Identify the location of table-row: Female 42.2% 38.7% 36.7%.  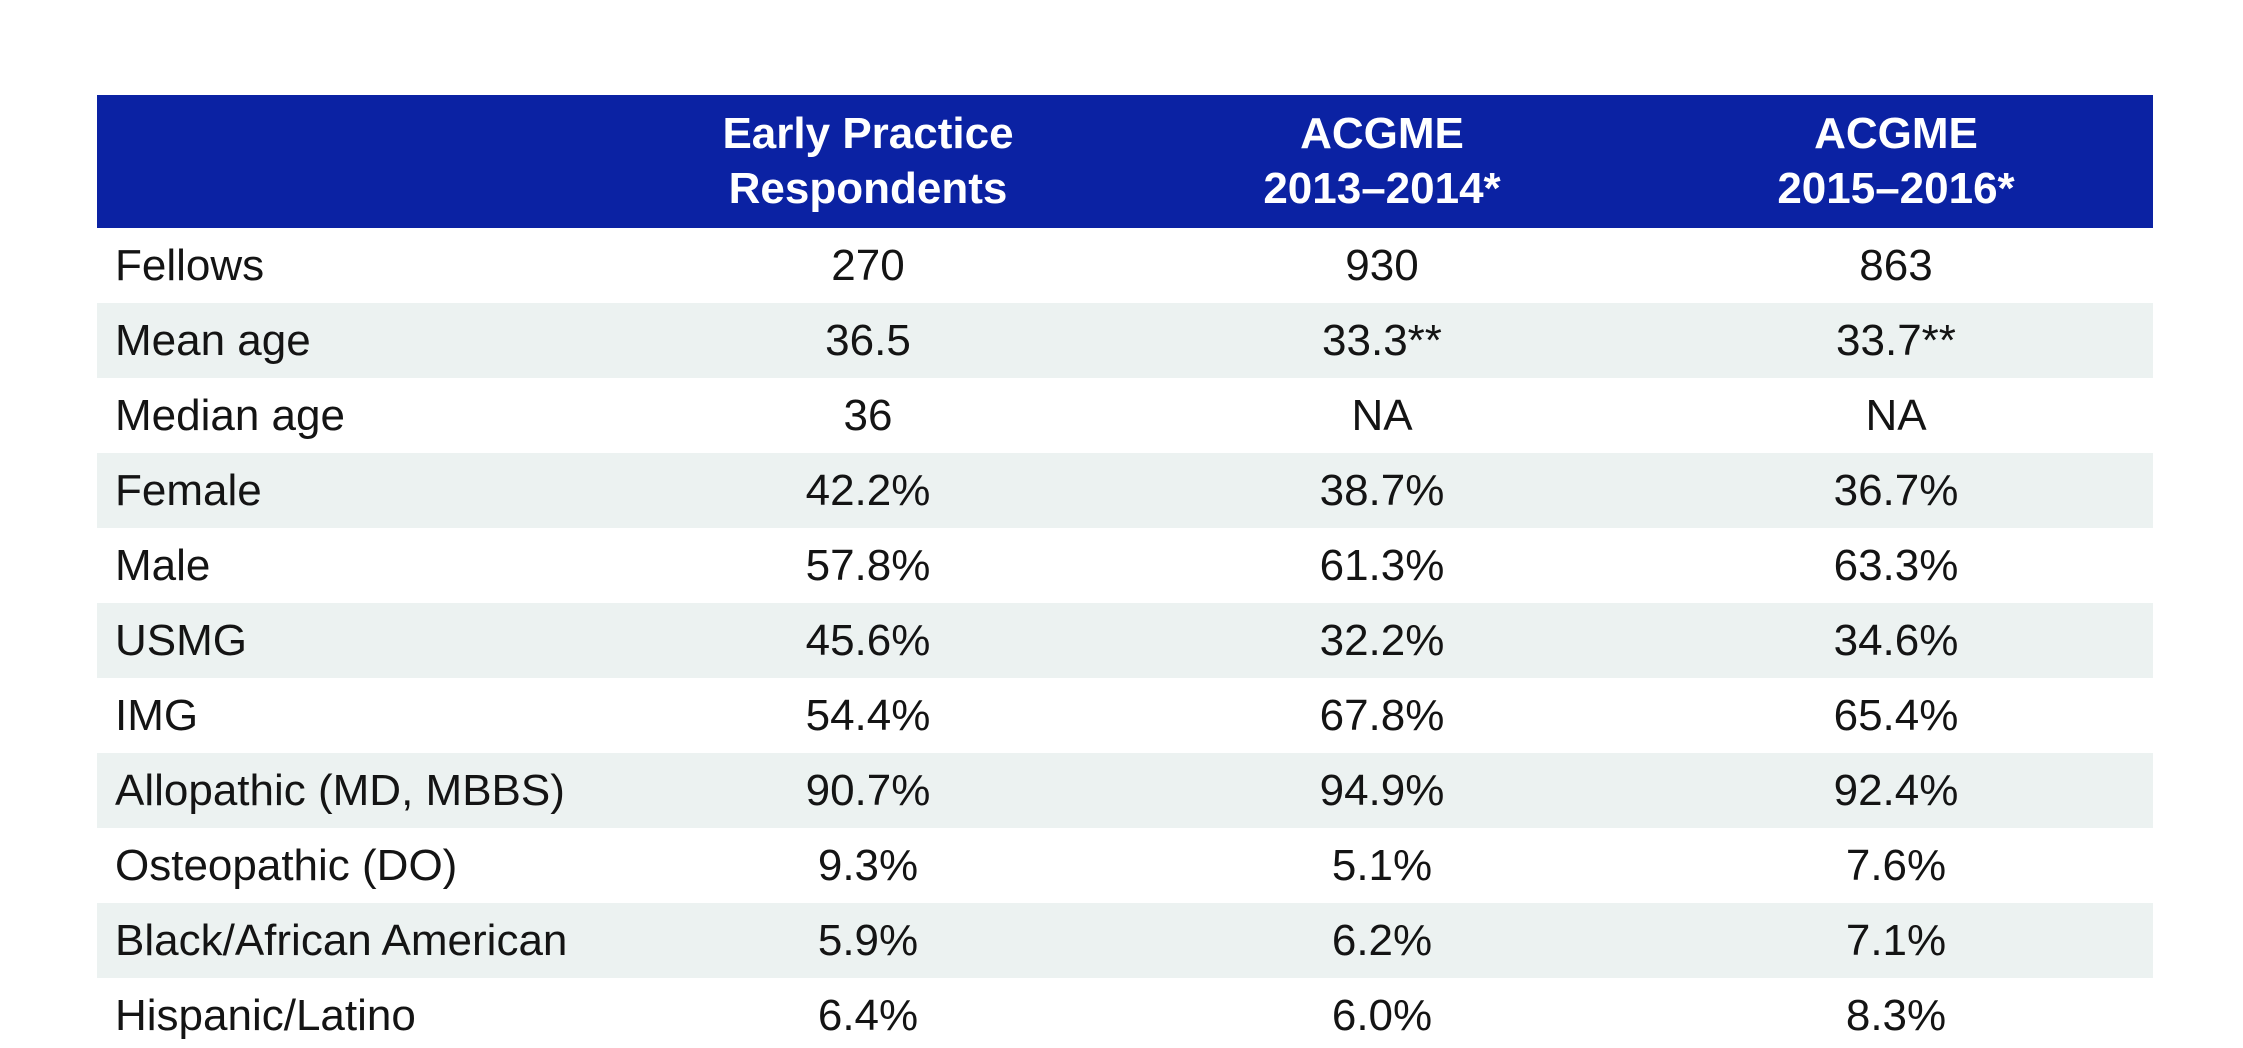
(1125, 490).